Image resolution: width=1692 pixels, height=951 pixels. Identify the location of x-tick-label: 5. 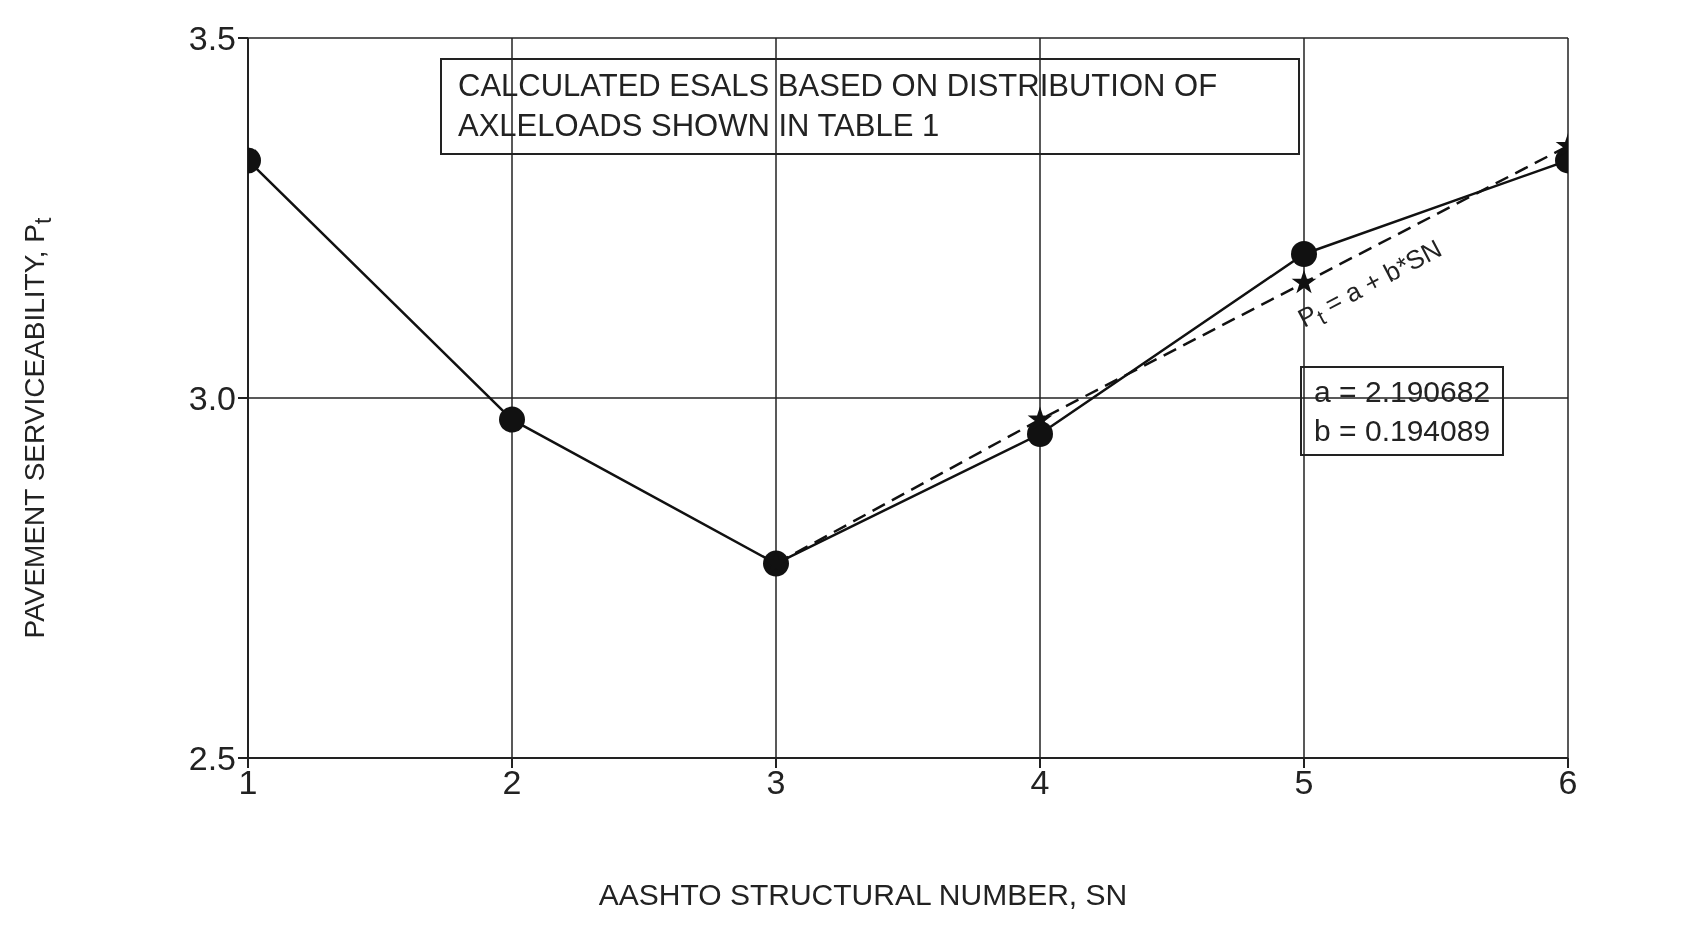
(1304, 782).